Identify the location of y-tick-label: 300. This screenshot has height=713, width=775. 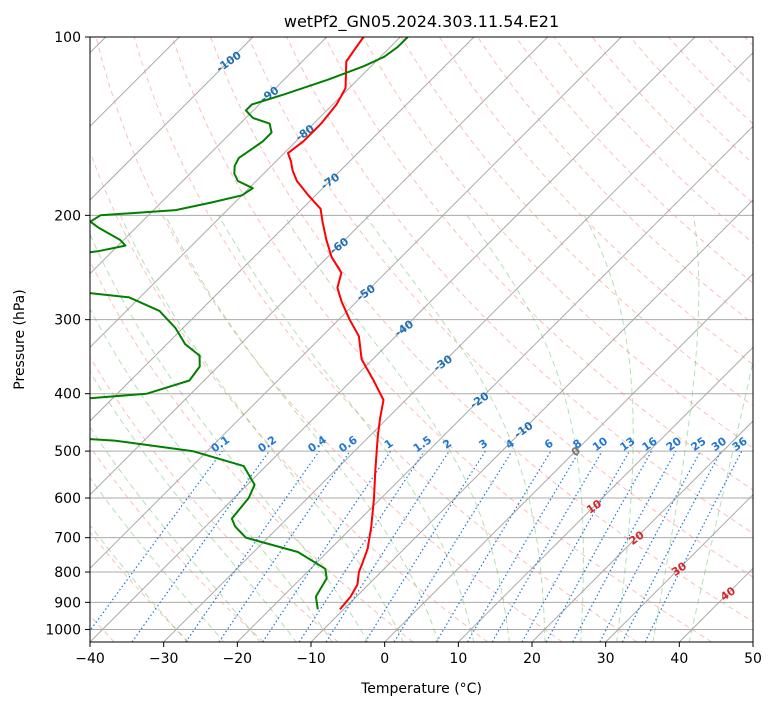
(67, 321).